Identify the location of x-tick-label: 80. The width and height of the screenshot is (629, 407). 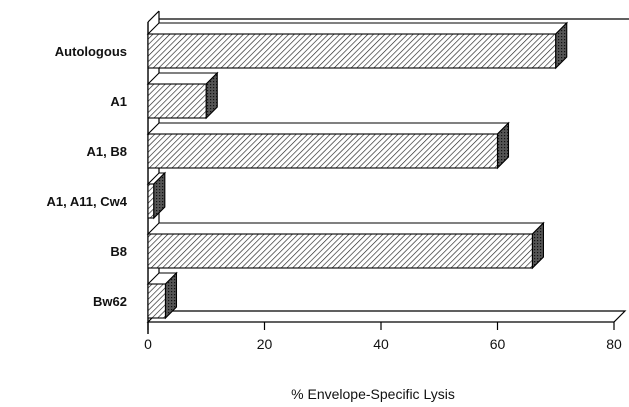
(614, 344).